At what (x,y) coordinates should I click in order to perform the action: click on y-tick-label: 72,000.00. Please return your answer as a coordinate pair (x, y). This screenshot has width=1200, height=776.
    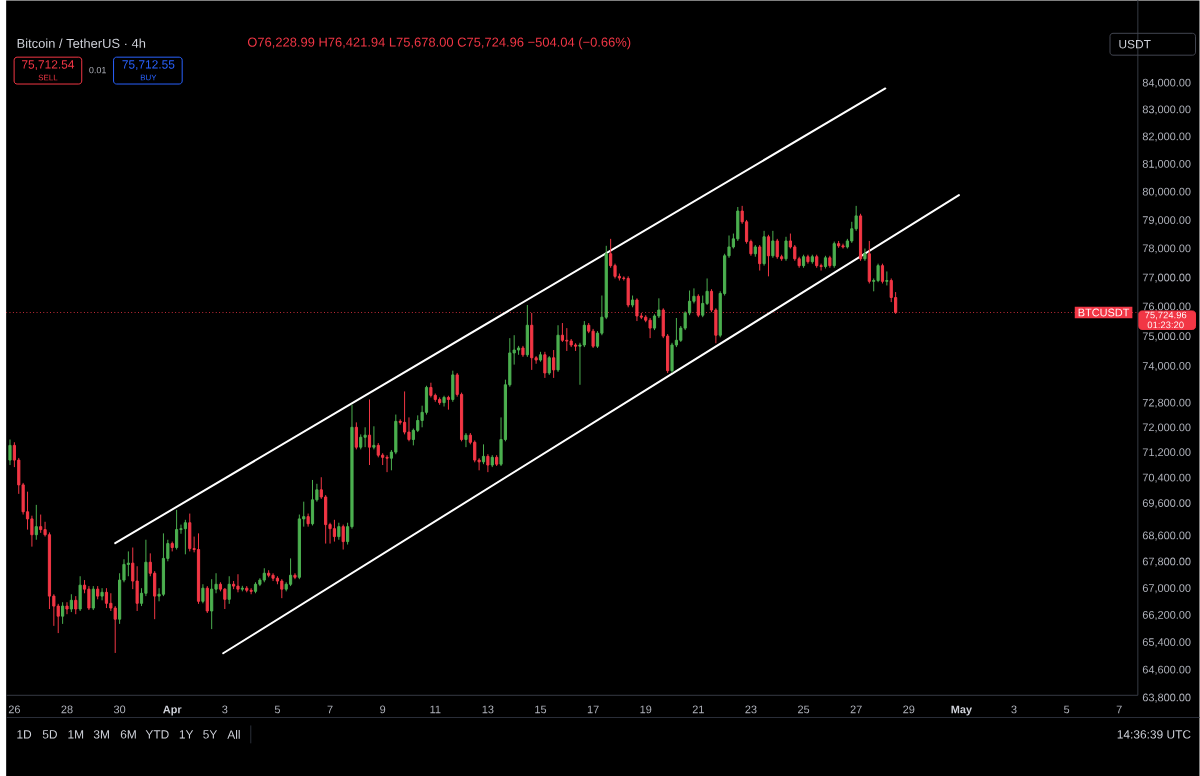
    Looking at the image, I should click on (1166, 428).